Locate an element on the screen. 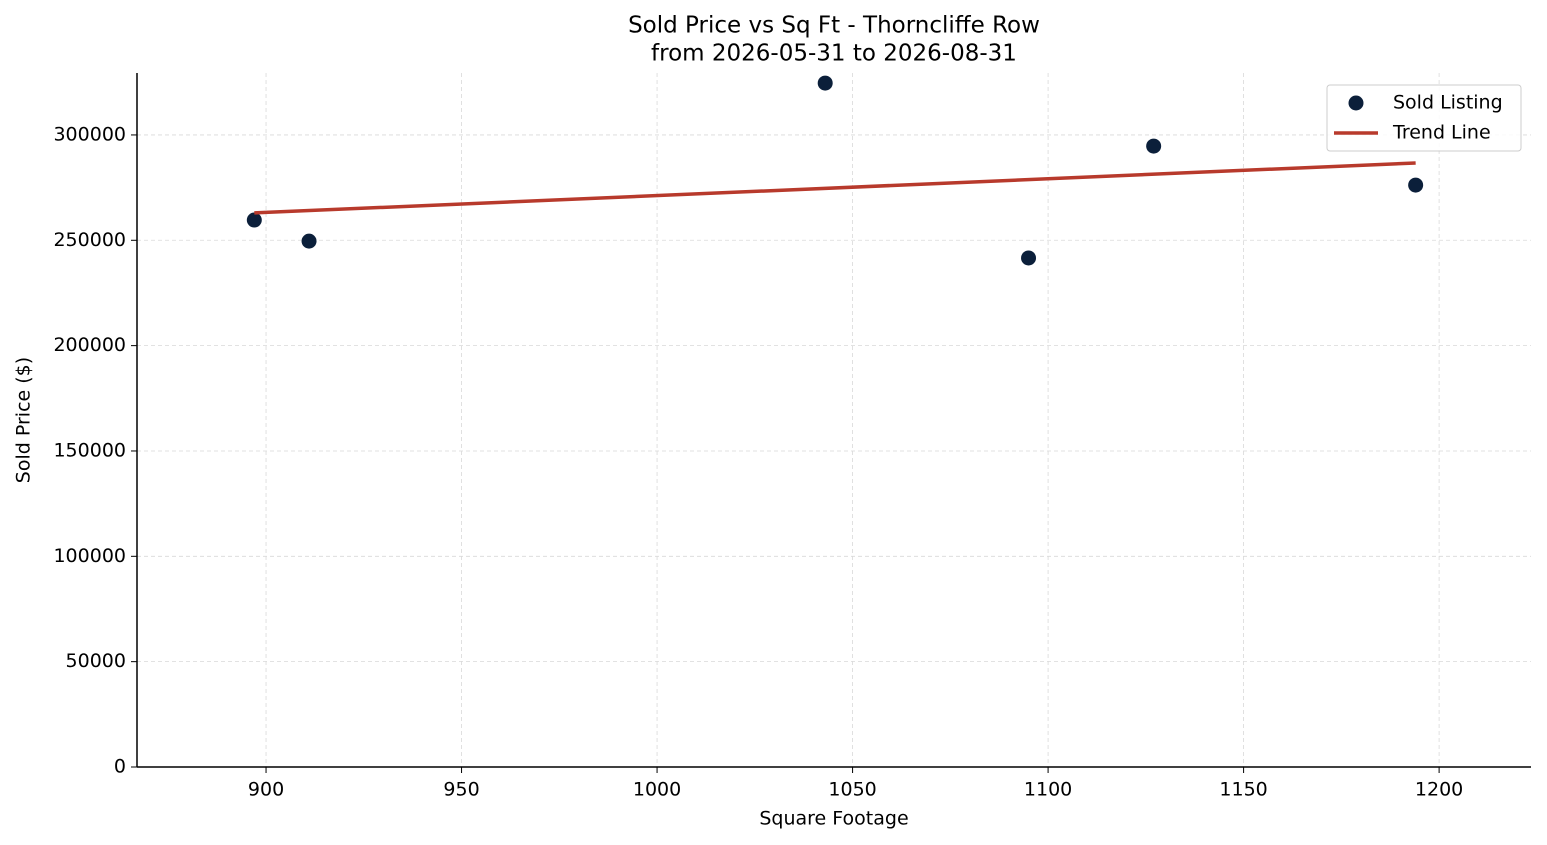 The image size is (1547, 845). legend-label: Sold Listing is located at coordinates (1448, 103).